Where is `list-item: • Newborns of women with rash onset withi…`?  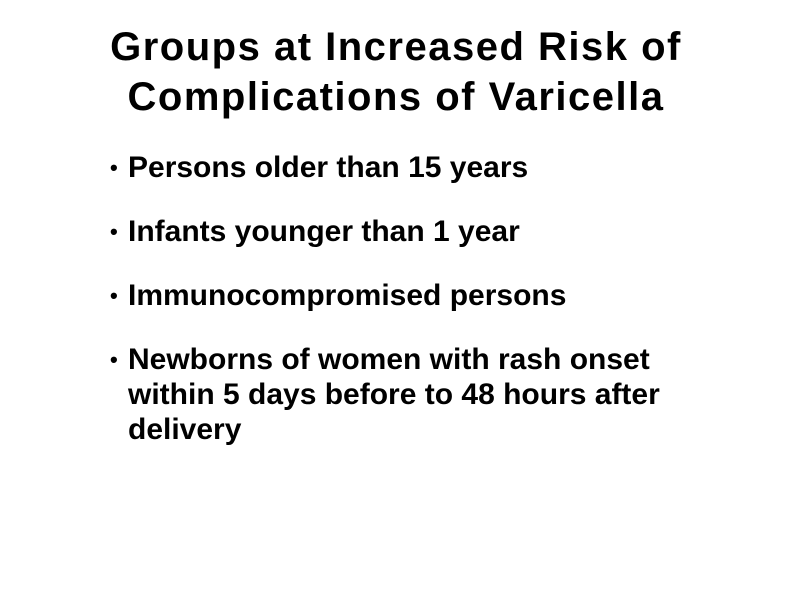 list-item: • Newborns of women with rash onset withi… is located at coordinates (385, 394).